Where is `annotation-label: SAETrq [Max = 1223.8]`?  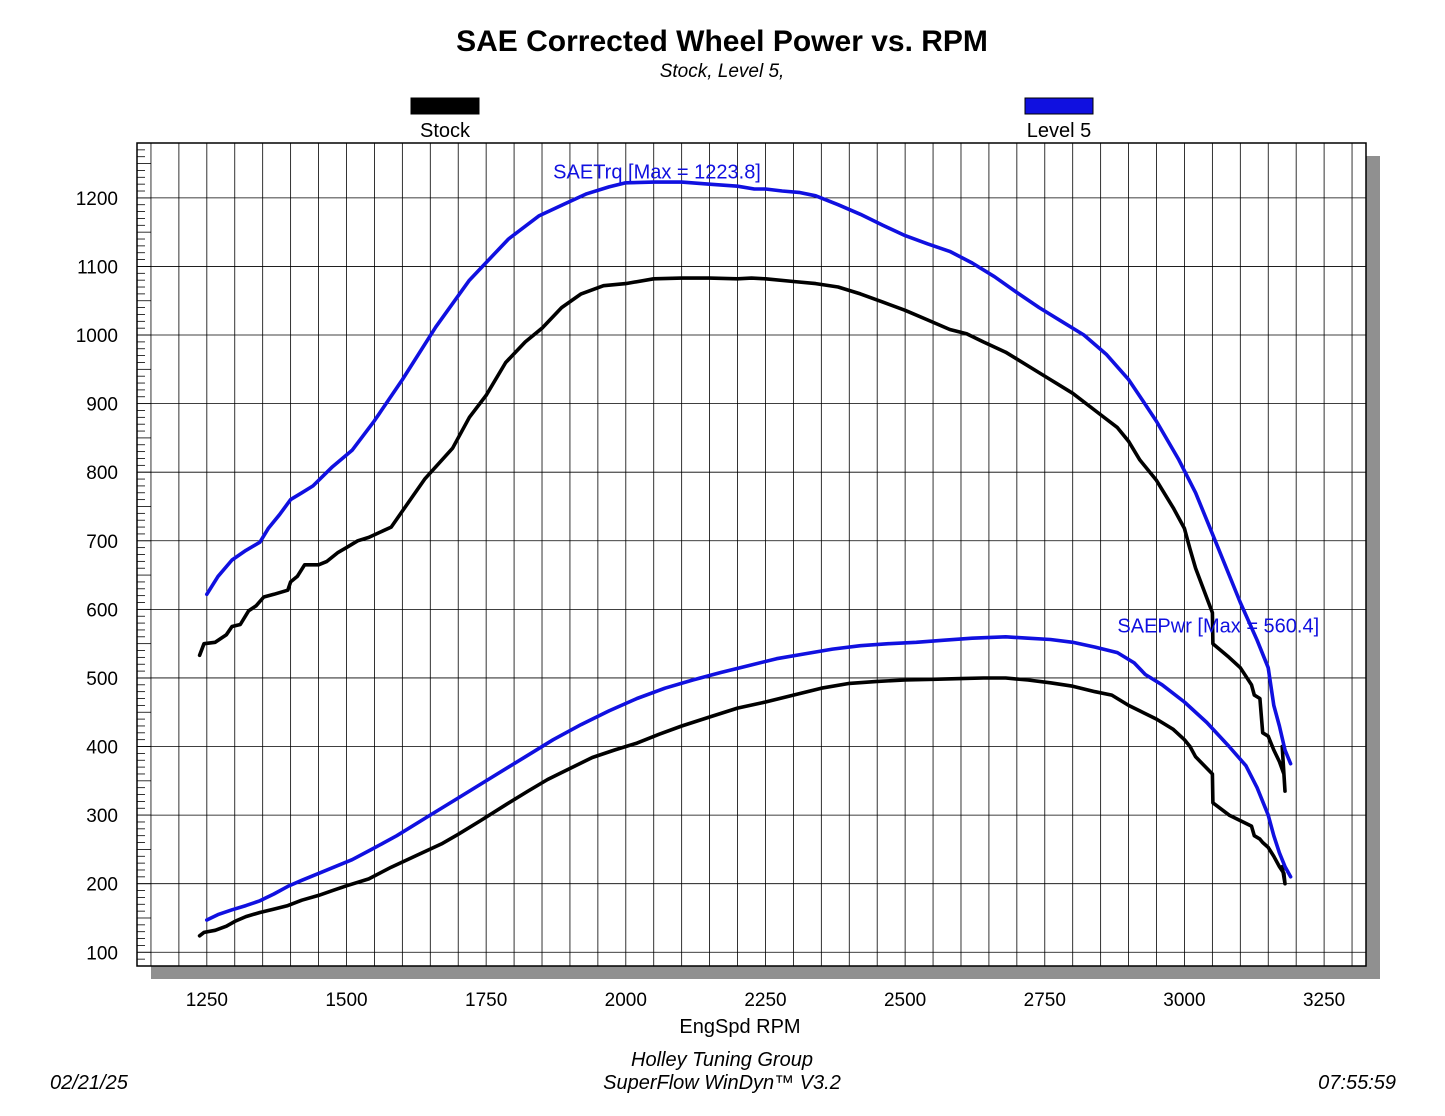
annotation-label: SAETrq [Max = 1223.8] is located at coordinates (657, 173).